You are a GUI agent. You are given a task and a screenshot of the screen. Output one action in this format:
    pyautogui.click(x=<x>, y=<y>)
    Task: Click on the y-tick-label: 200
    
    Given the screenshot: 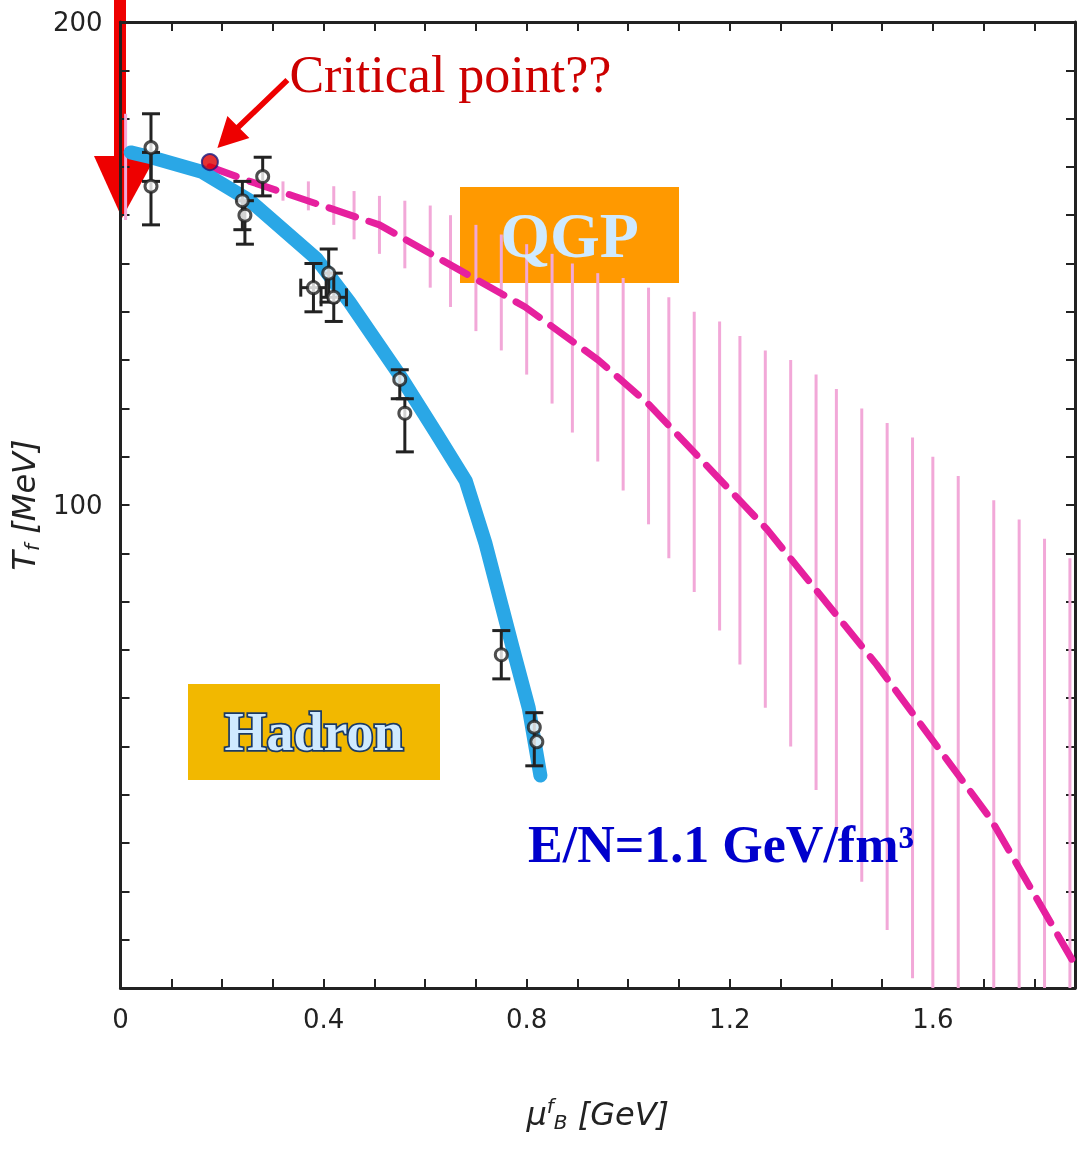 What is the action you would take?
    pyautogui.click(x=77, y=22)
    